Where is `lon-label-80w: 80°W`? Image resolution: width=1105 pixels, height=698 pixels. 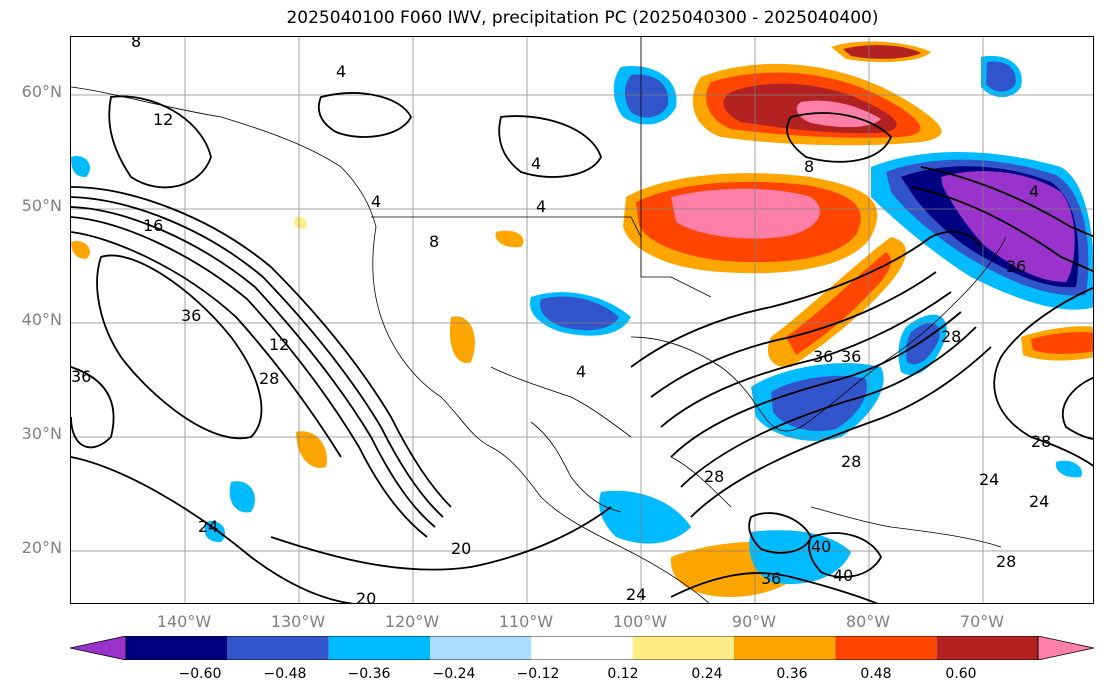 lon-label-80w: 80°W is located at coordinates (868, 621).